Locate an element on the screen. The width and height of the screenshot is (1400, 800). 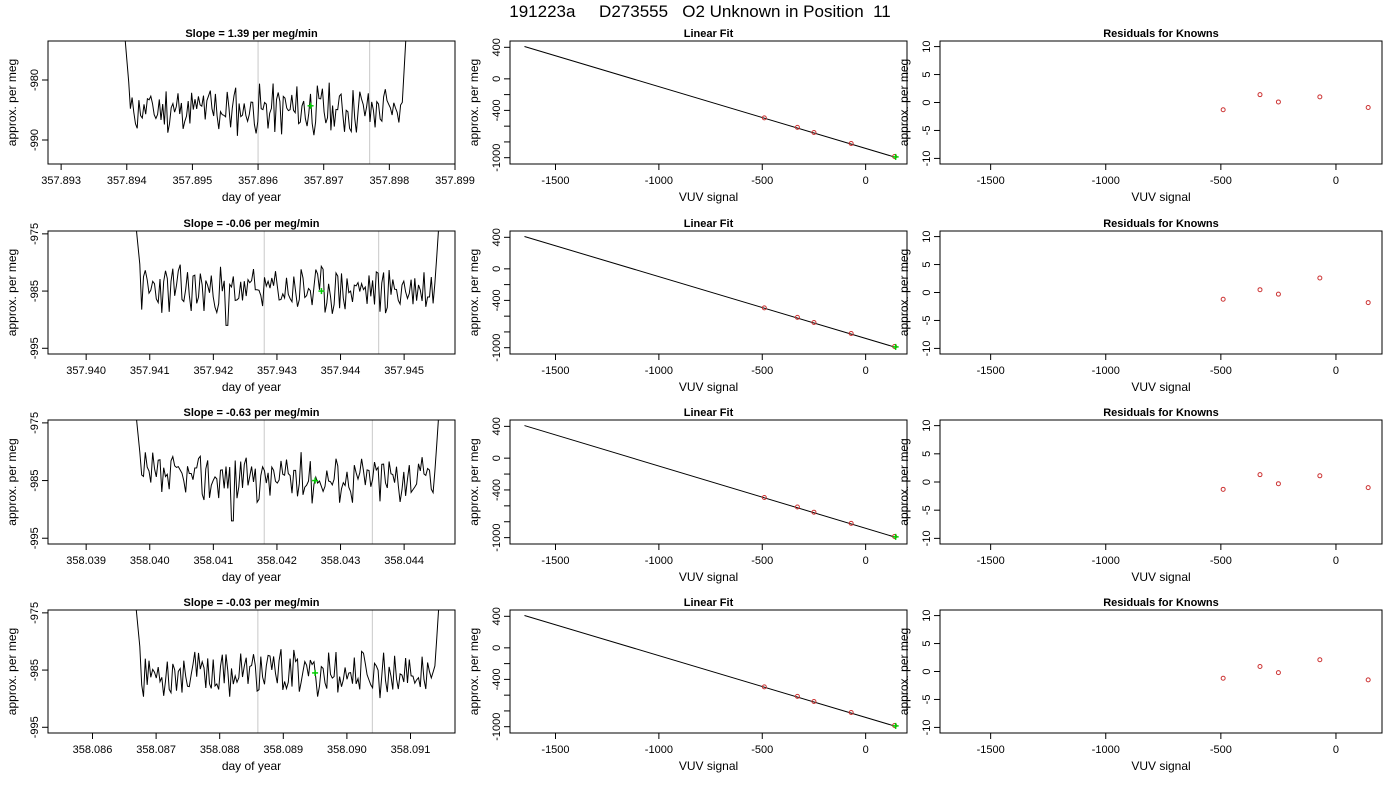
panel-3-2-xtick-label: 0 is located at coordinates (1336, 750).